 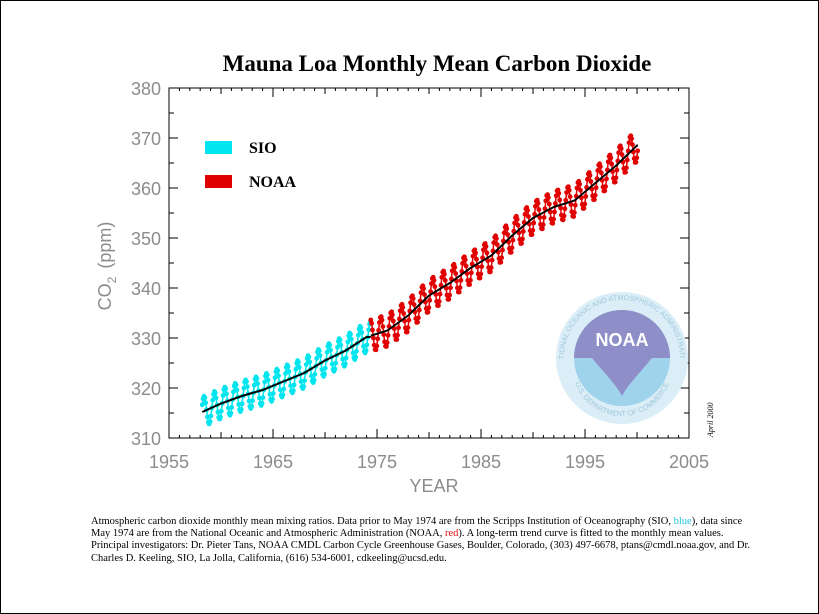 What do you see at coordinates (146, 89) in the screenshot?
I see `y-tick-label: 380` at bounding box center [146, 89].